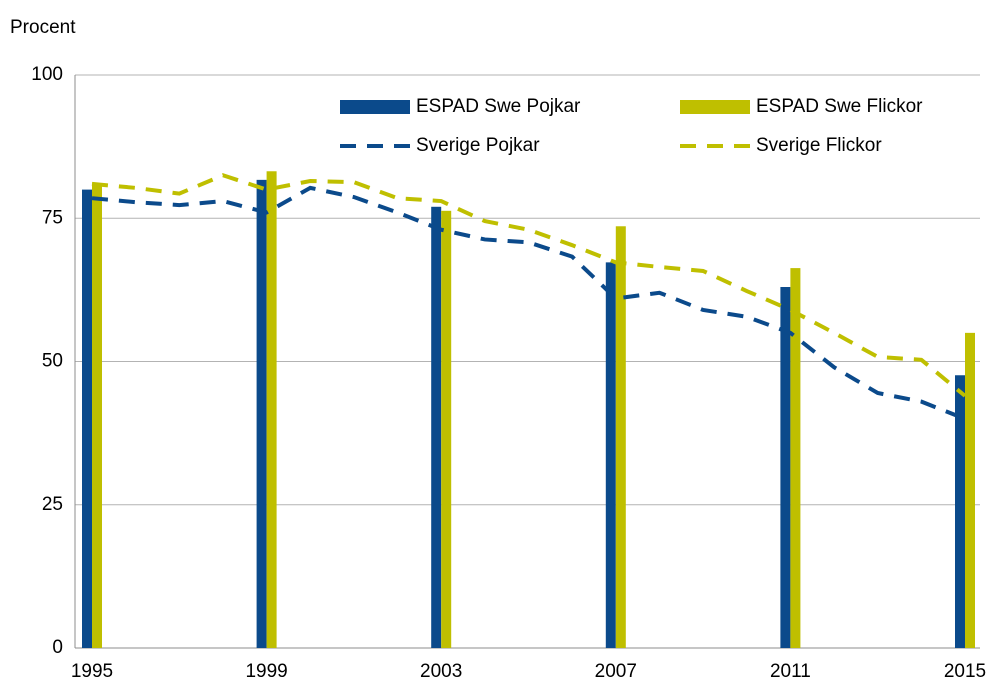 Image resolution: width=994 pixels, height=684 pixels. Describe the element at coordinates (52, 217) in the screenshot. I see `y-tick-label: 75` at that location.